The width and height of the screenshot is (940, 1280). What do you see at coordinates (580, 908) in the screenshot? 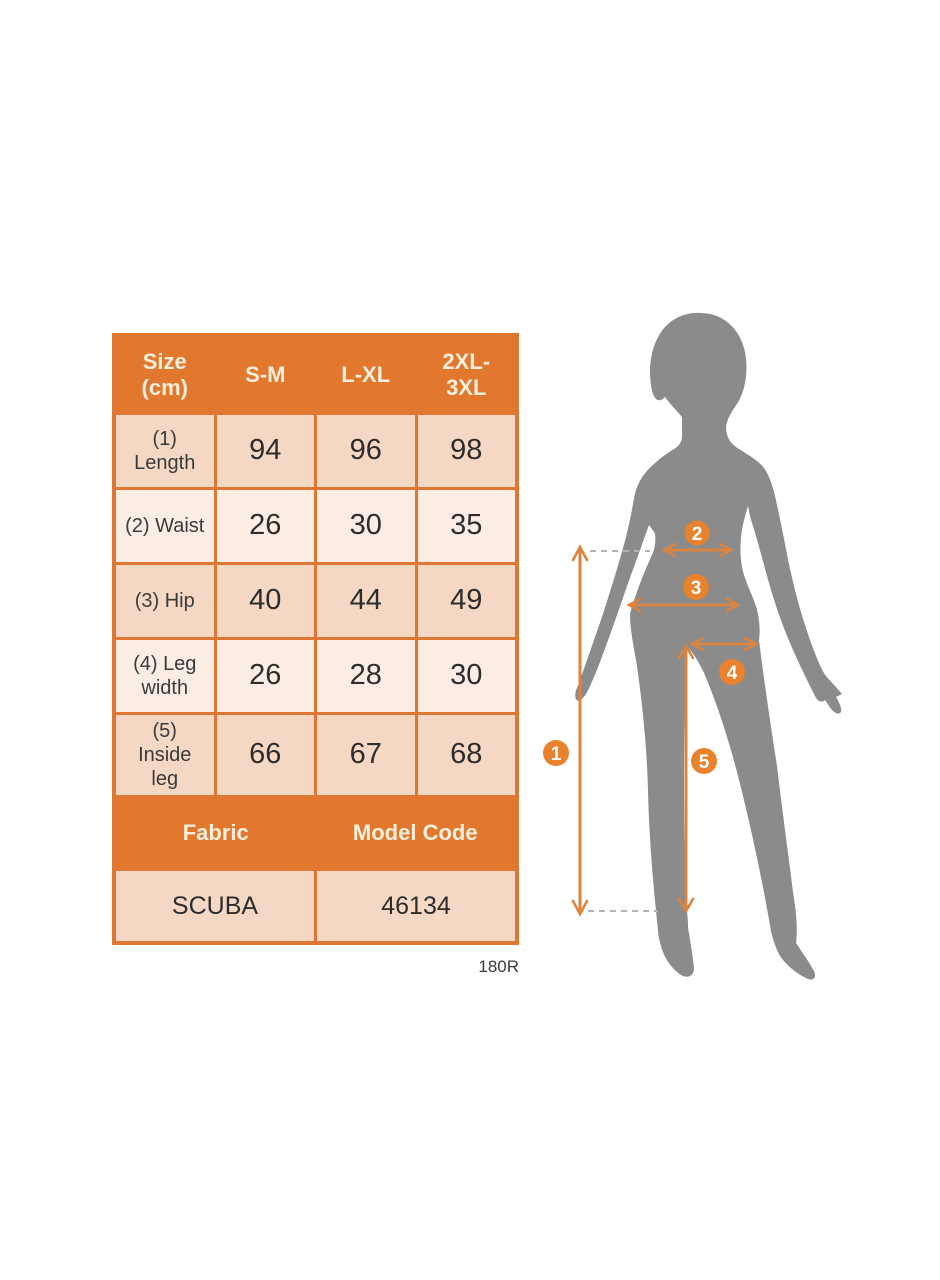
I see `length-arrowhead-down` at bounding box center [580, 908].